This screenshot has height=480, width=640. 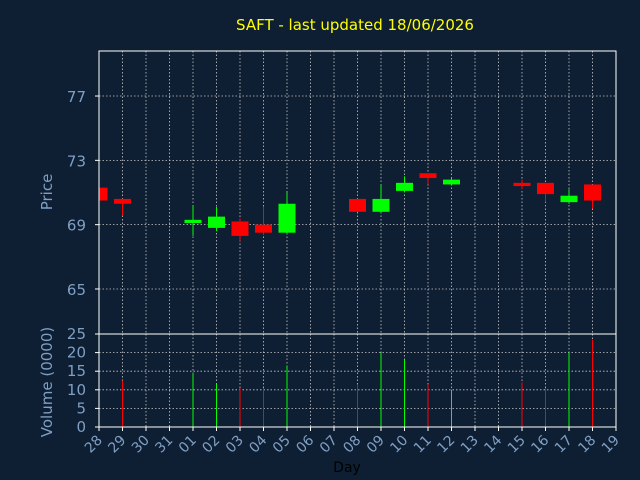 I want to click on volume-tick-label-10: 10, so click(x=76, y=390).